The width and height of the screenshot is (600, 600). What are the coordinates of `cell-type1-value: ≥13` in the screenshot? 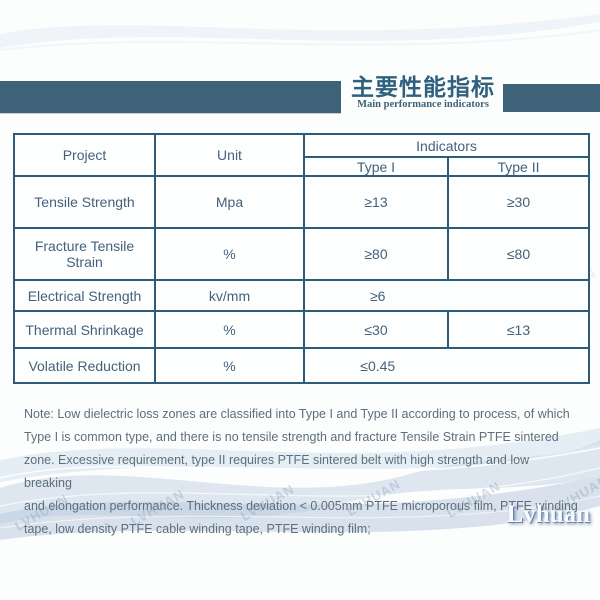 It's located at (376, 202).